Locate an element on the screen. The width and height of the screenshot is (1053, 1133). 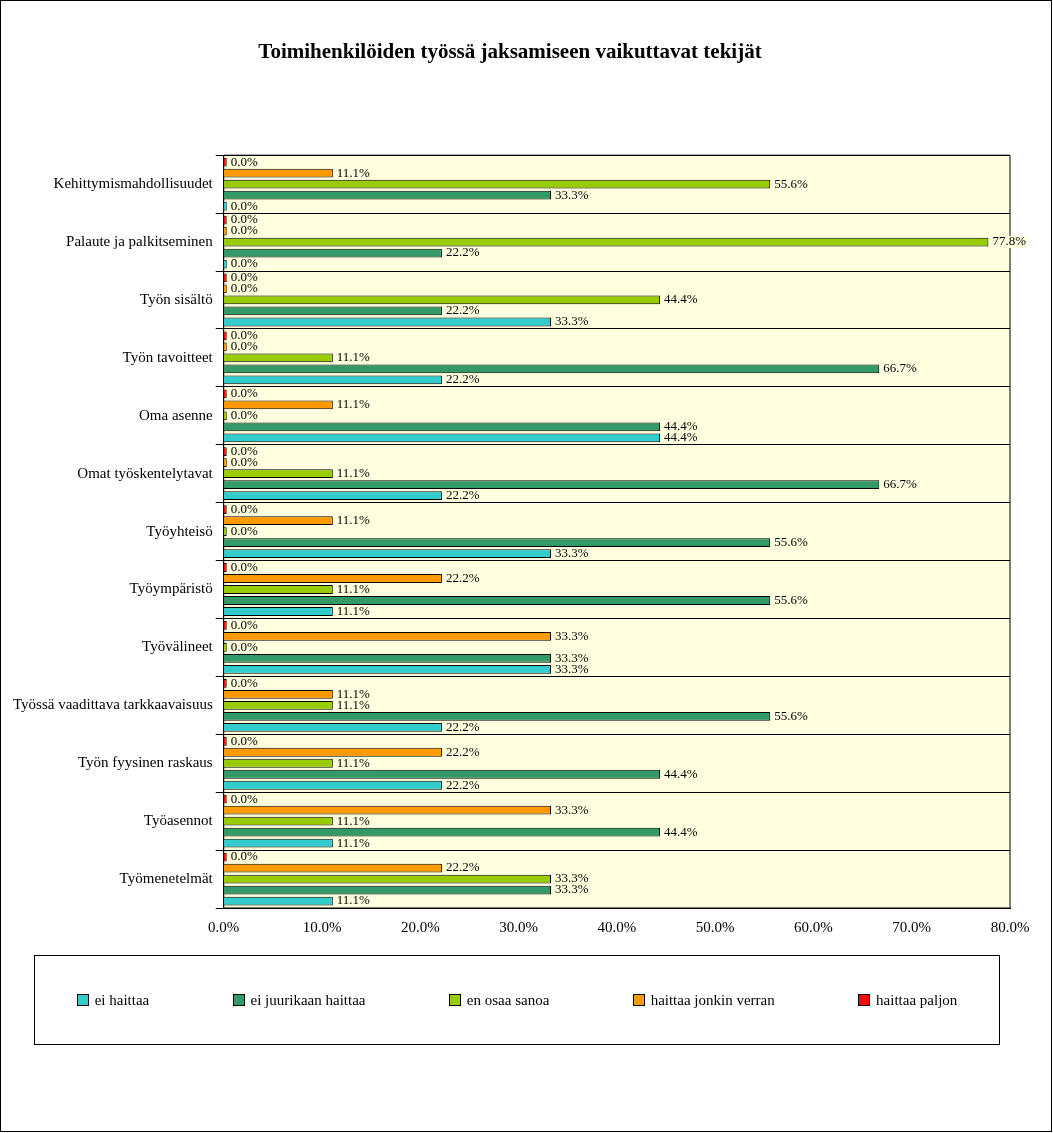
y-tick-label: Omat työskentelytavat is located at coordinates (145, 472).